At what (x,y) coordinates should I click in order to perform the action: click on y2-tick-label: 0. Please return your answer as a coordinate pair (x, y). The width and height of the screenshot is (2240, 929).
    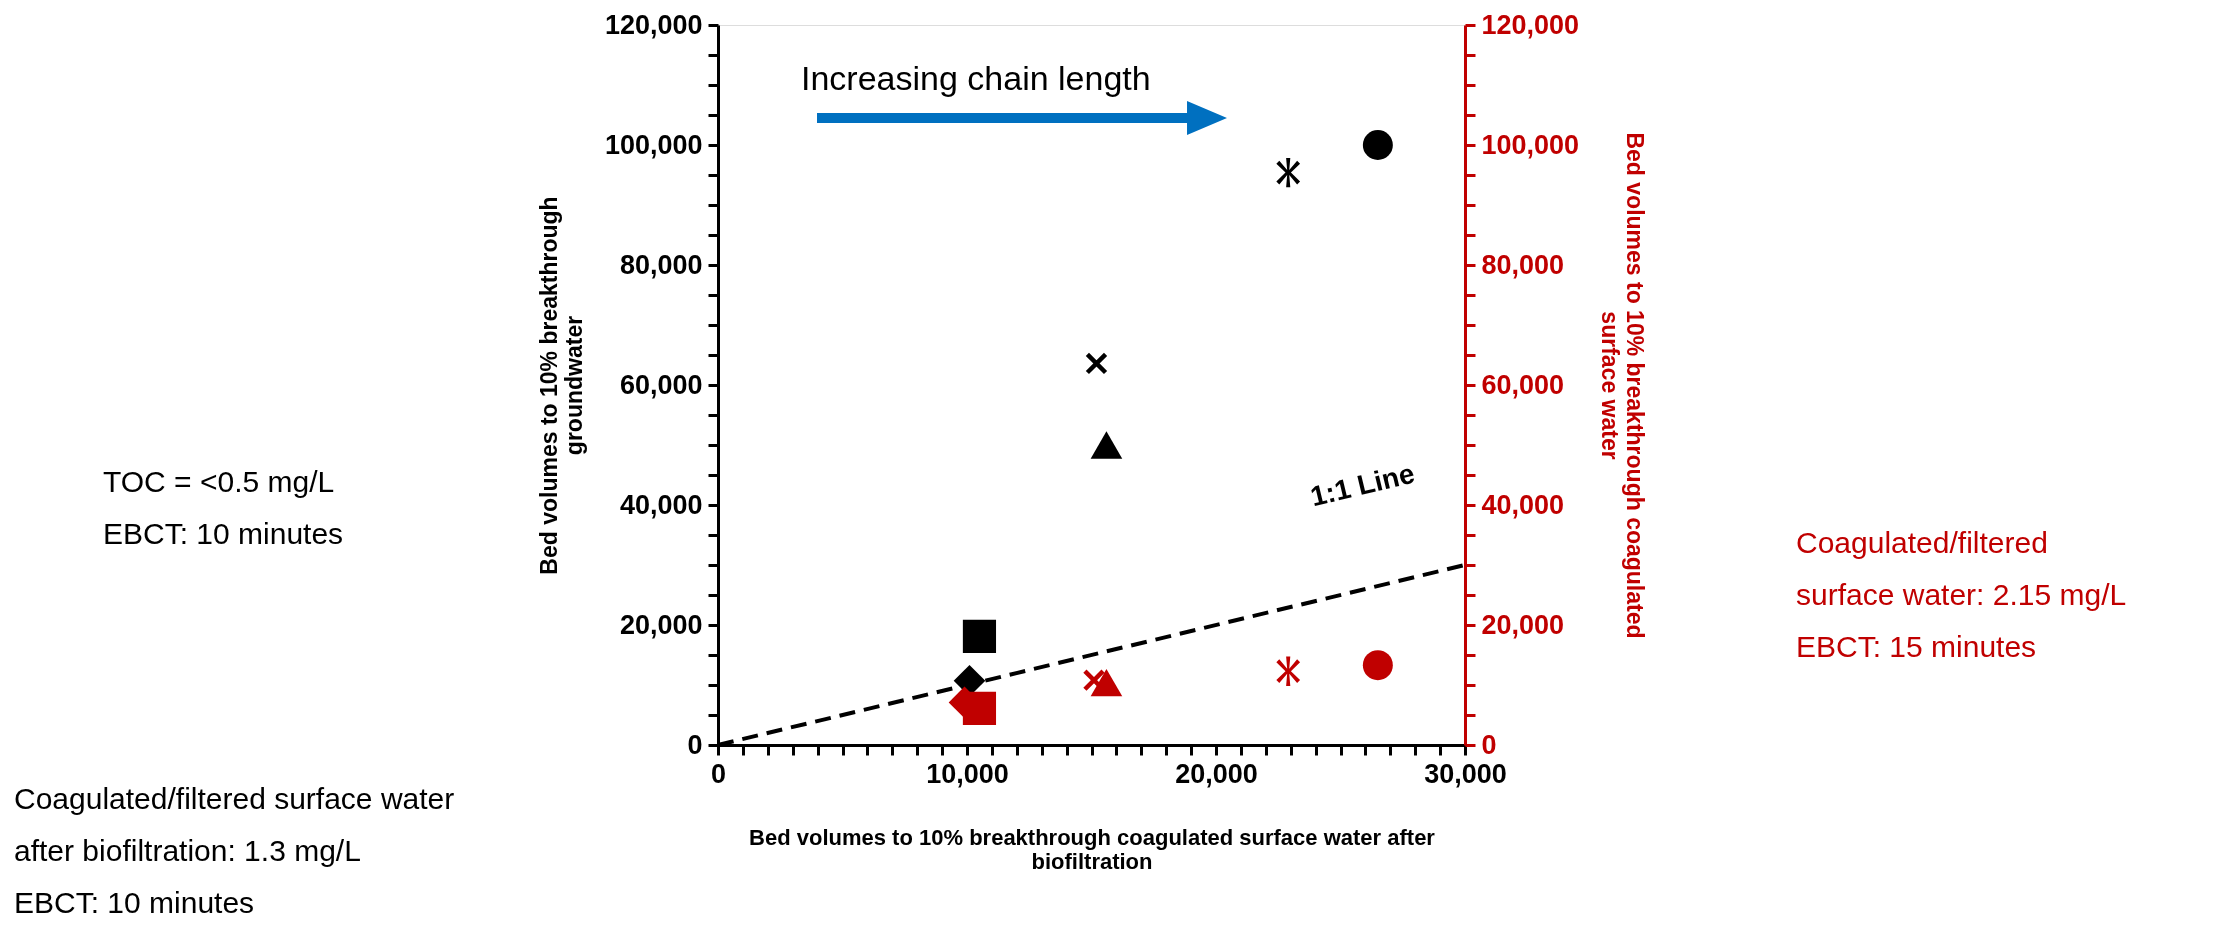
    Looking at the image, I should click on (1489, 744).